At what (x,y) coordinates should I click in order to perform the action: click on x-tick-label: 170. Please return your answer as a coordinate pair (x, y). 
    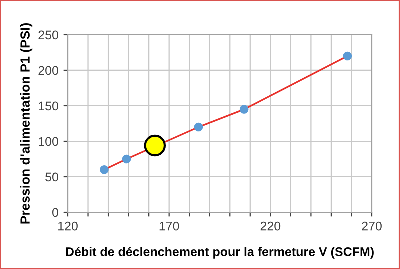
    Looking at the image, I should click on (170, 226).